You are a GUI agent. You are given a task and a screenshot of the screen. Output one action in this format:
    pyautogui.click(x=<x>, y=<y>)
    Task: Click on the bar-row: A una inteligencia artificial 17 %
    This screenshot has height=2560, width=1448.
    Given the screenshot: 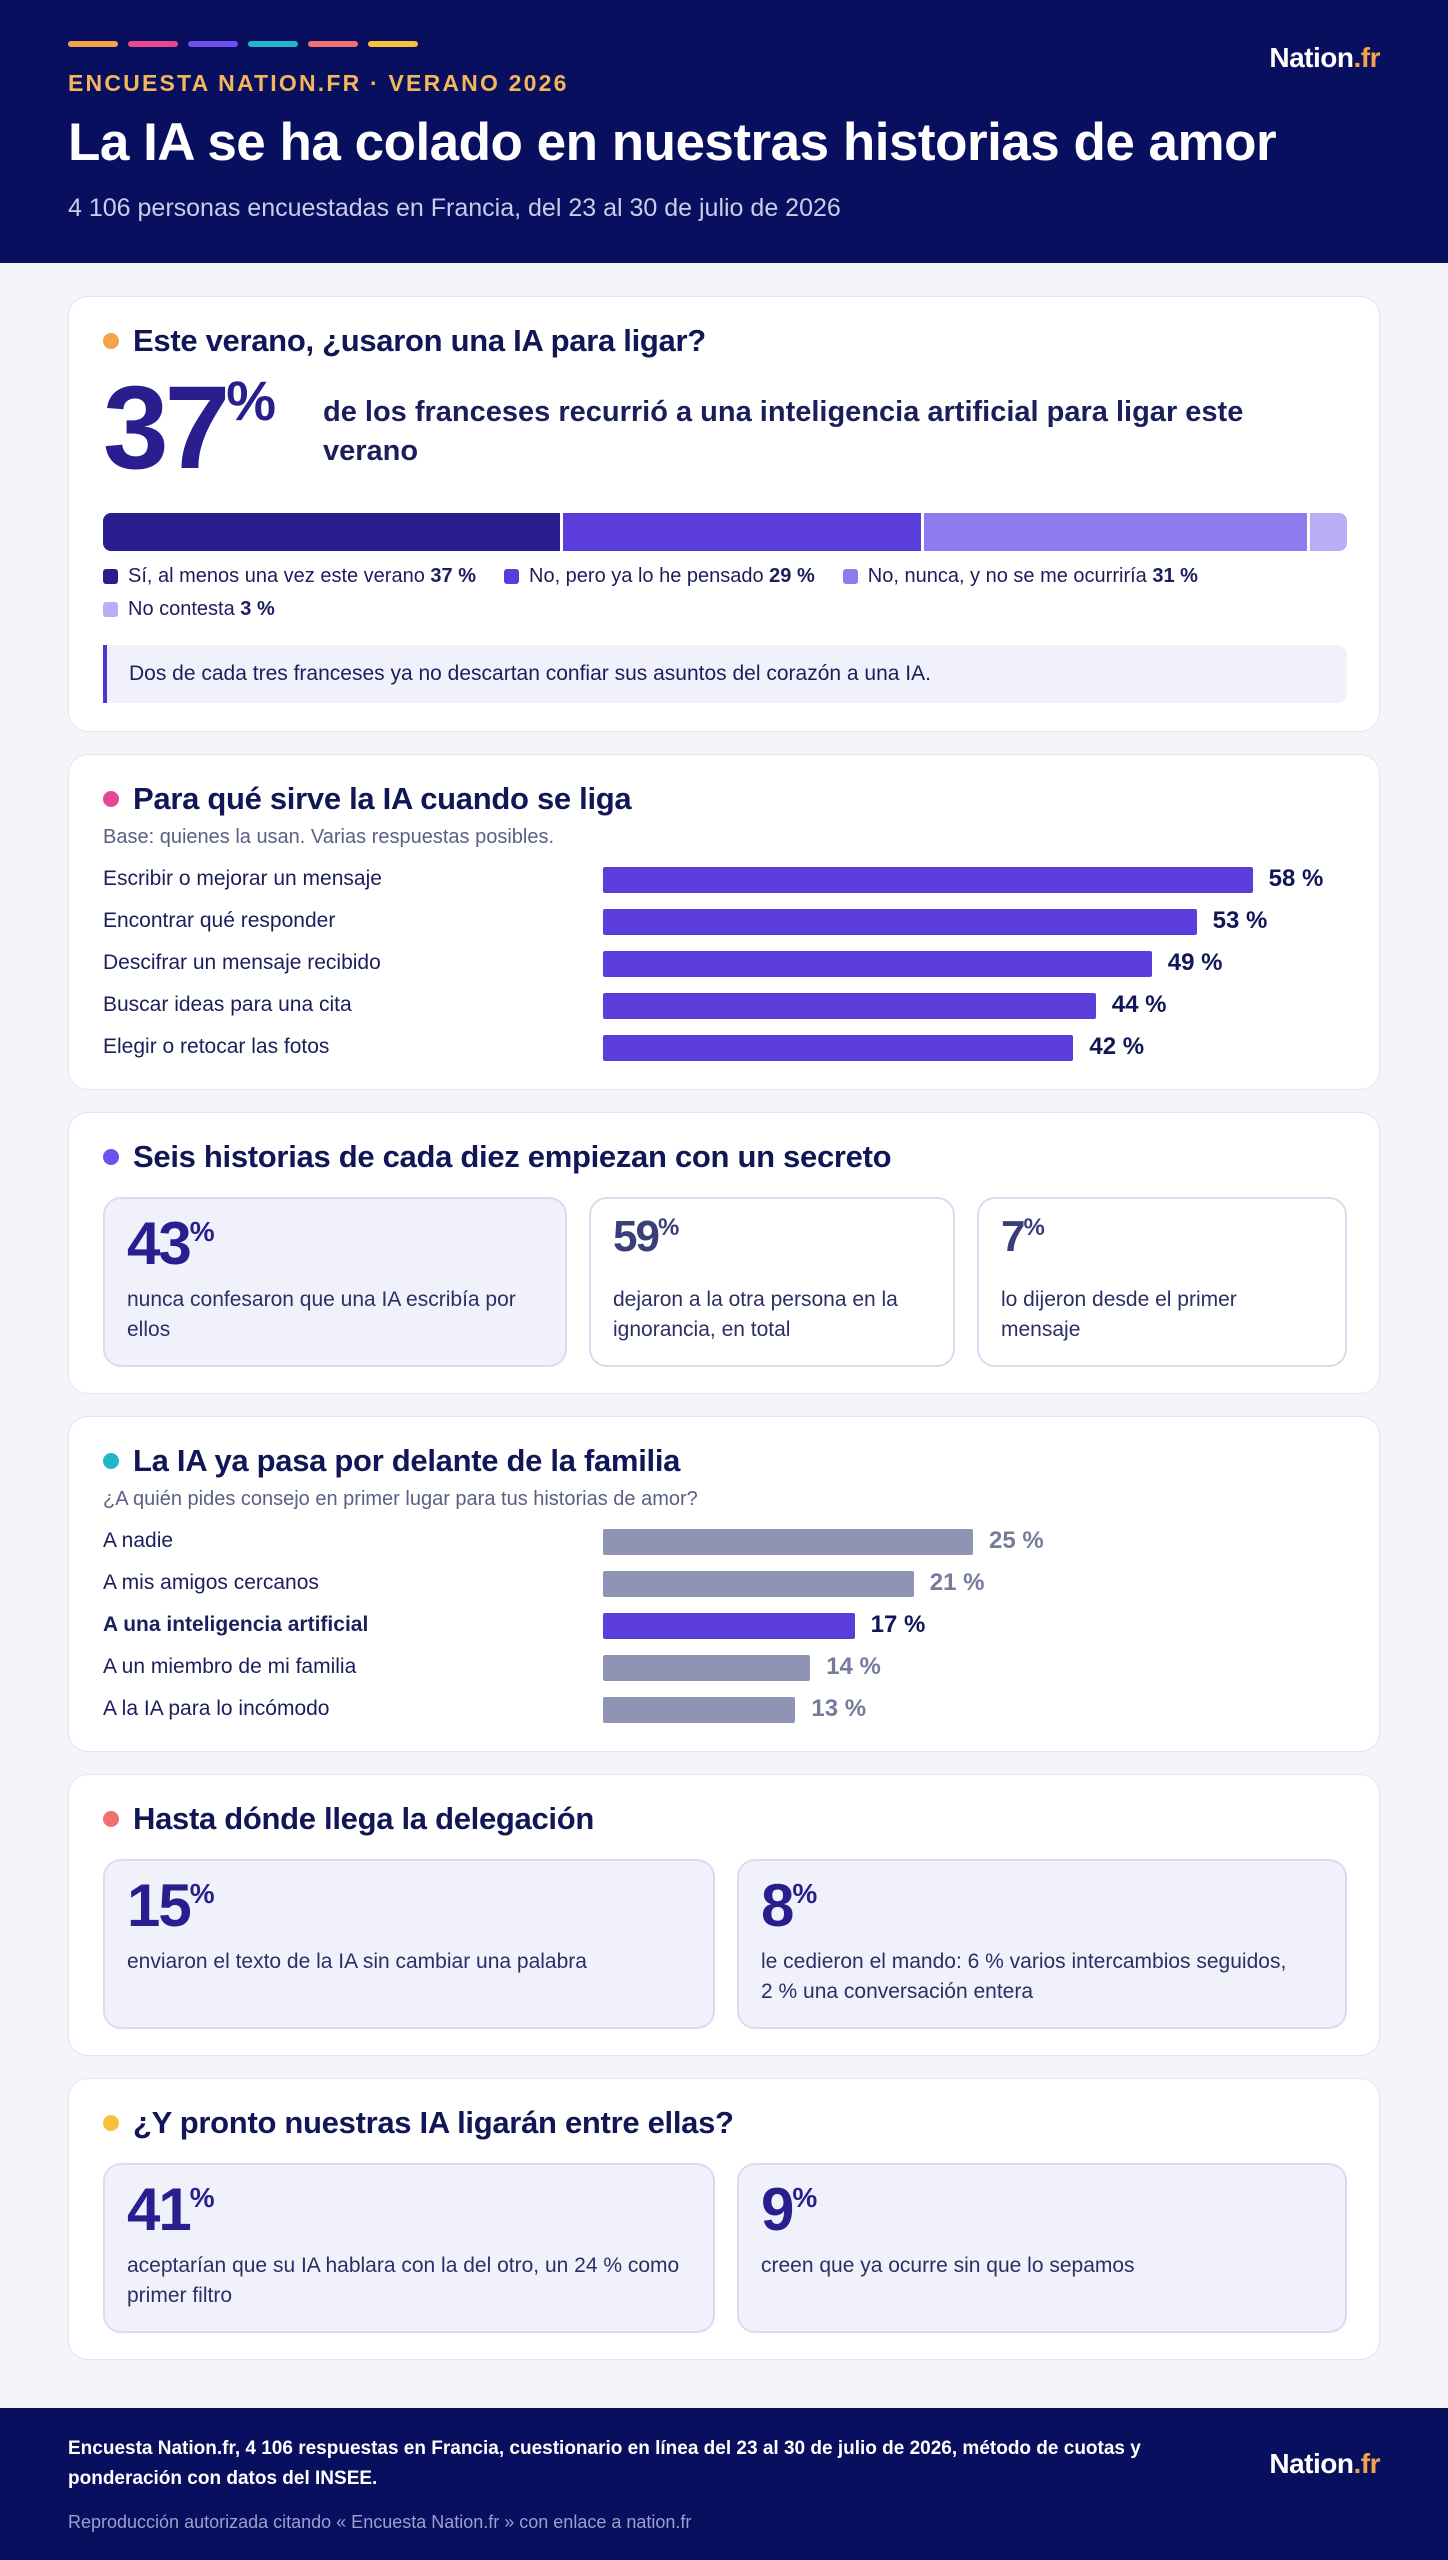 What is the action you would take?
    pyautogui.click(x=728, y=1626)
    